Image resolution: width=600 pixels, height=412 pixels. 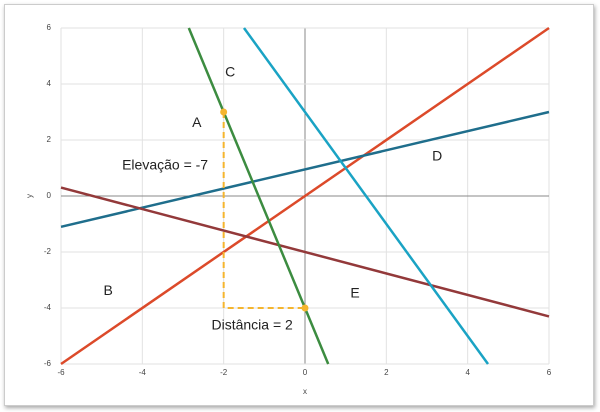 What do you see at coordinates (143, 372) in the screenshot?
I see `x-tick-label: -4` at bounding box center [143, 372].